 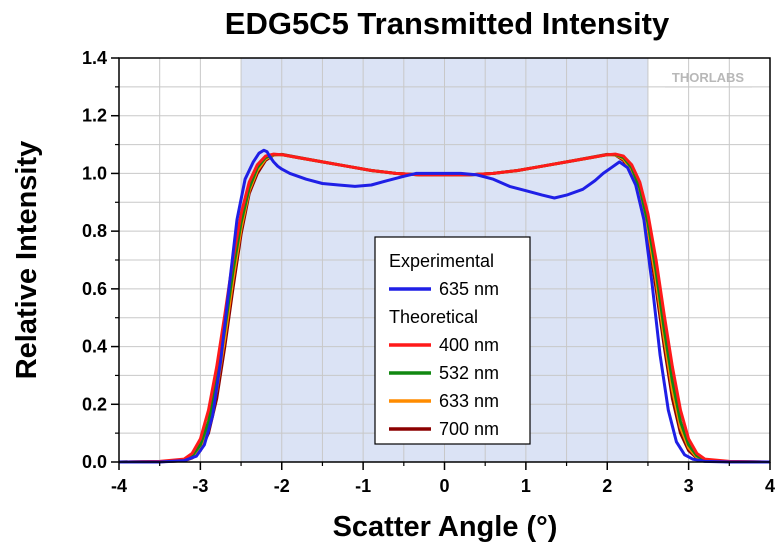 What do you see at coordinates (200, 486) in the screenshot?
I see `x-tick-label: -3` at bounding box center [200, 486].